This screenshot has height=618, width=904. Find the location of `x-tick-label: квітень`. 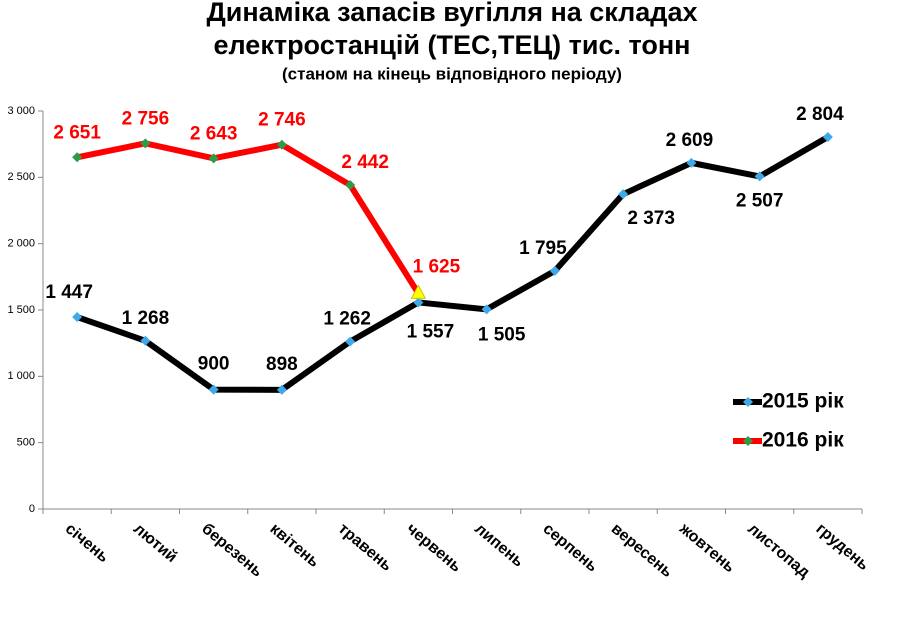

x-tick-label: квітень is located at coordinates (295, 545).